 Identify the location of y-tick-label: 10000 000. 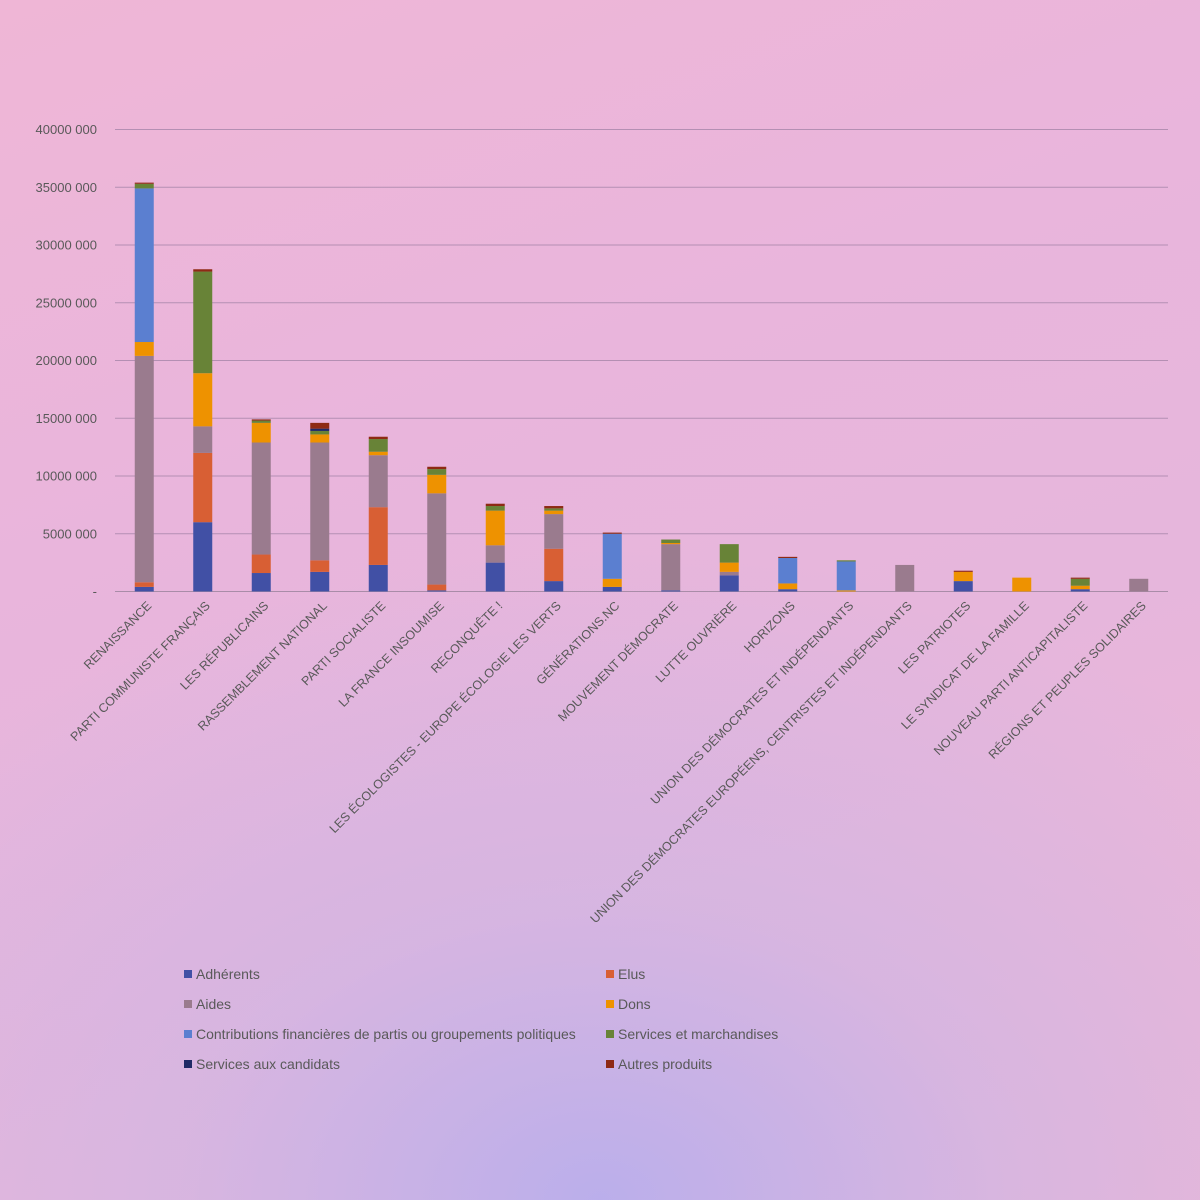
(66, 476).